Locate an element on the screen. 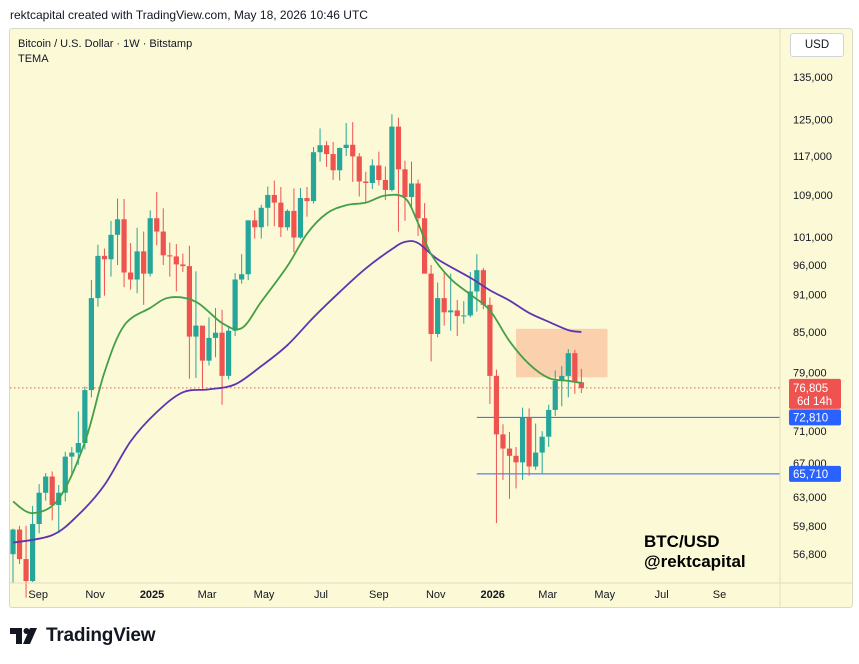 The height and width of the screenshot is (664, 859). price-axis-tick-label: 63,000 is located at coordinates (810, 498).